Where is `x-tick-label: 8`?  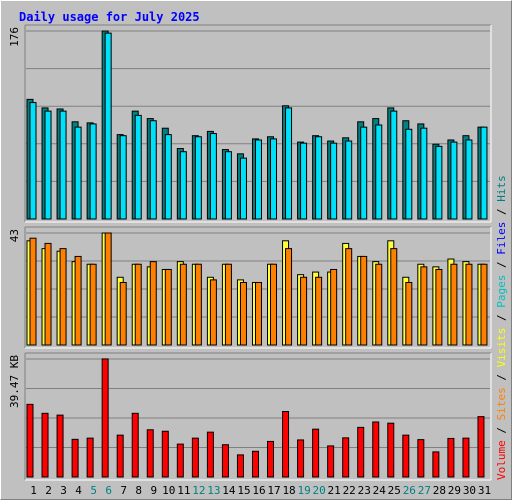 x-tick-label: 8 is located at coordinates (138, 490).